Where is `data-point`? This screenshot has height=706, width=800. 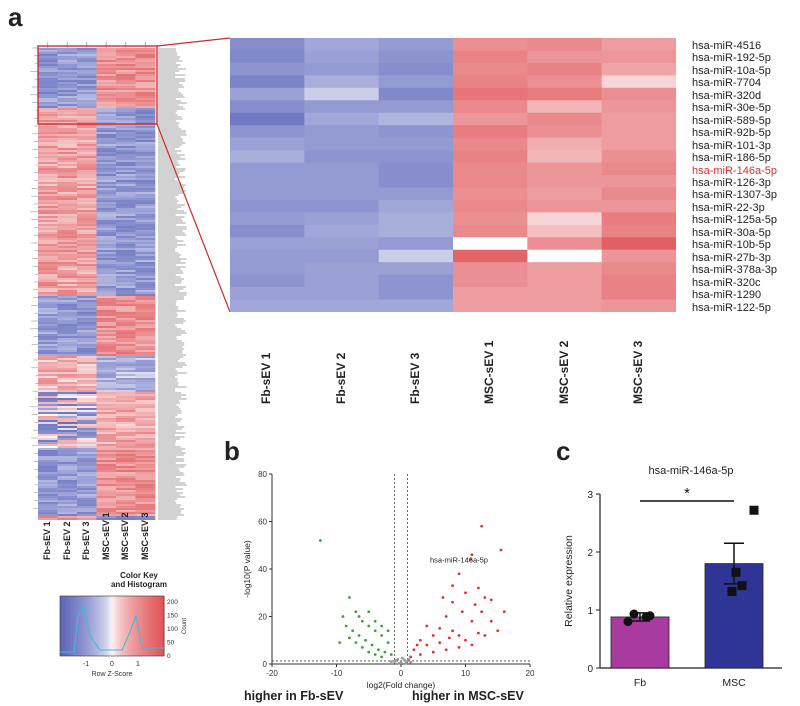 data-point is located at coordinates (650, 616).